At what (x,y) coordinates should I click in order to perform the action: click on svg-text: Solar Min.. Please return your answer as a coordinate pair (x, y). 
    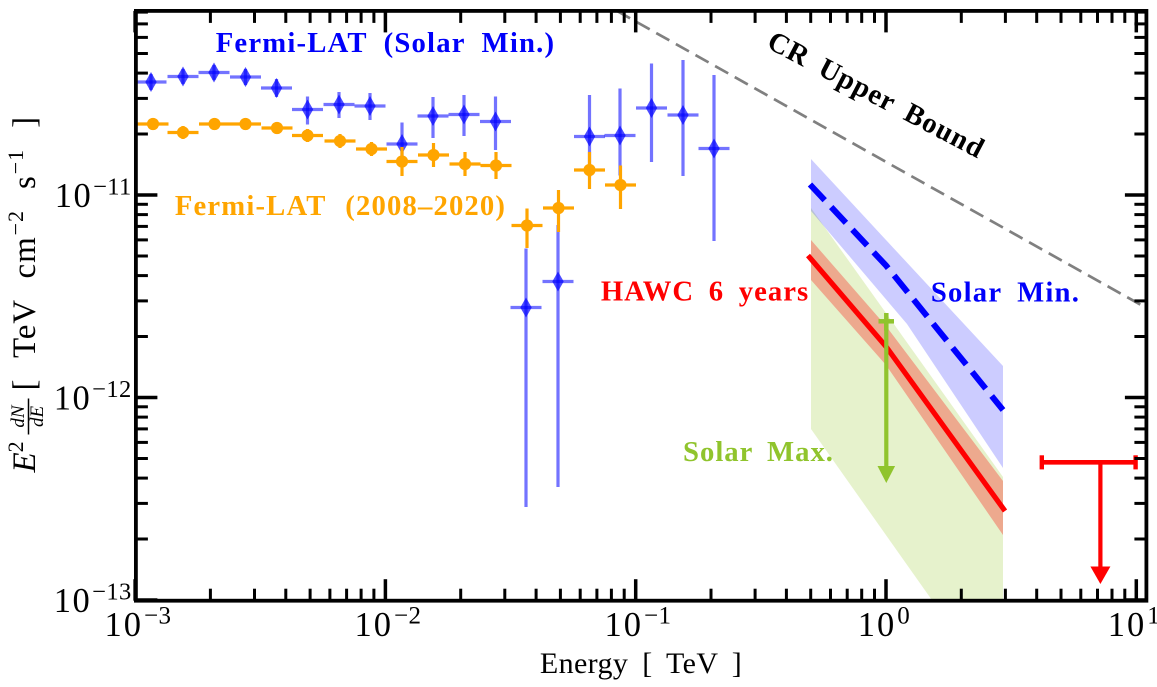
    Looking at the image, I should click on (1005, 293).